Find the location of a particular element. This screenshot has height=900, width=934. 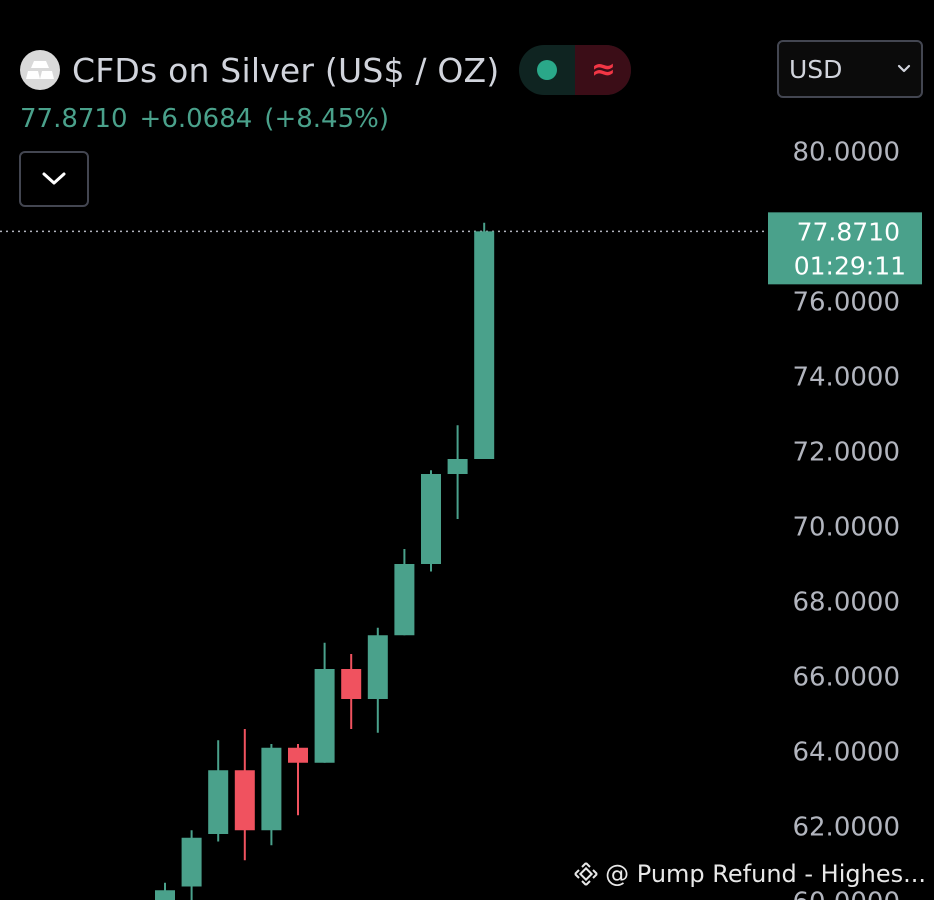

price-axis-tick-label: 80.0000 is located at coordinates (846, 153).